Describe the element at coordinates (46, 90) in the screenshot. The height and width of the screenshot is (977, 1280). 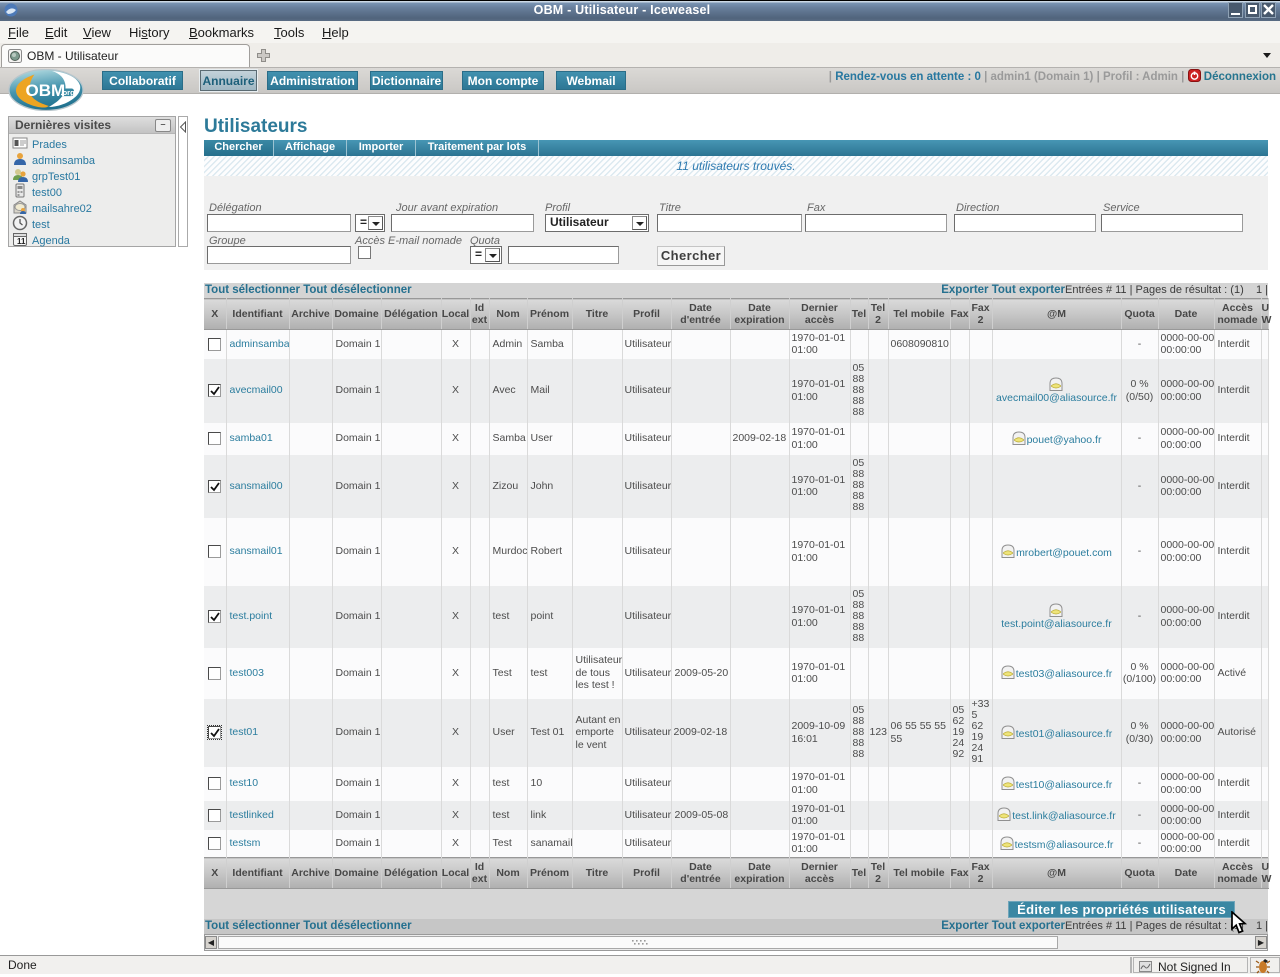
I see `svg-text: OBM` at that location.